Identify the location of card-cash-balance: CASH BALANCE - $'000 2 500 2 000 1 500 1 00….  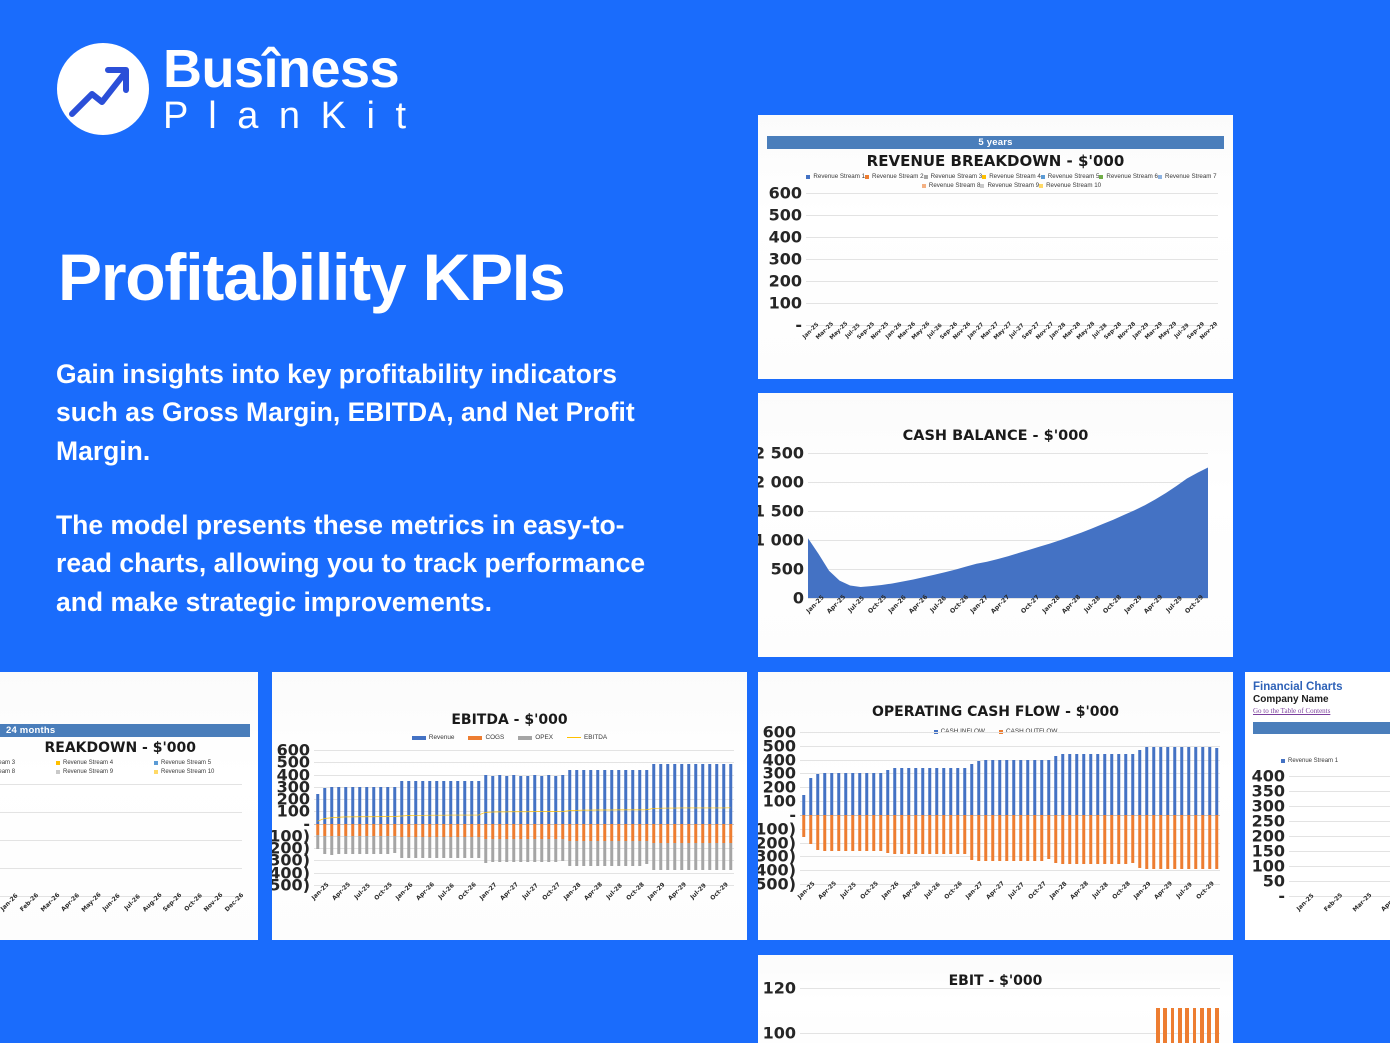
(995, 525).